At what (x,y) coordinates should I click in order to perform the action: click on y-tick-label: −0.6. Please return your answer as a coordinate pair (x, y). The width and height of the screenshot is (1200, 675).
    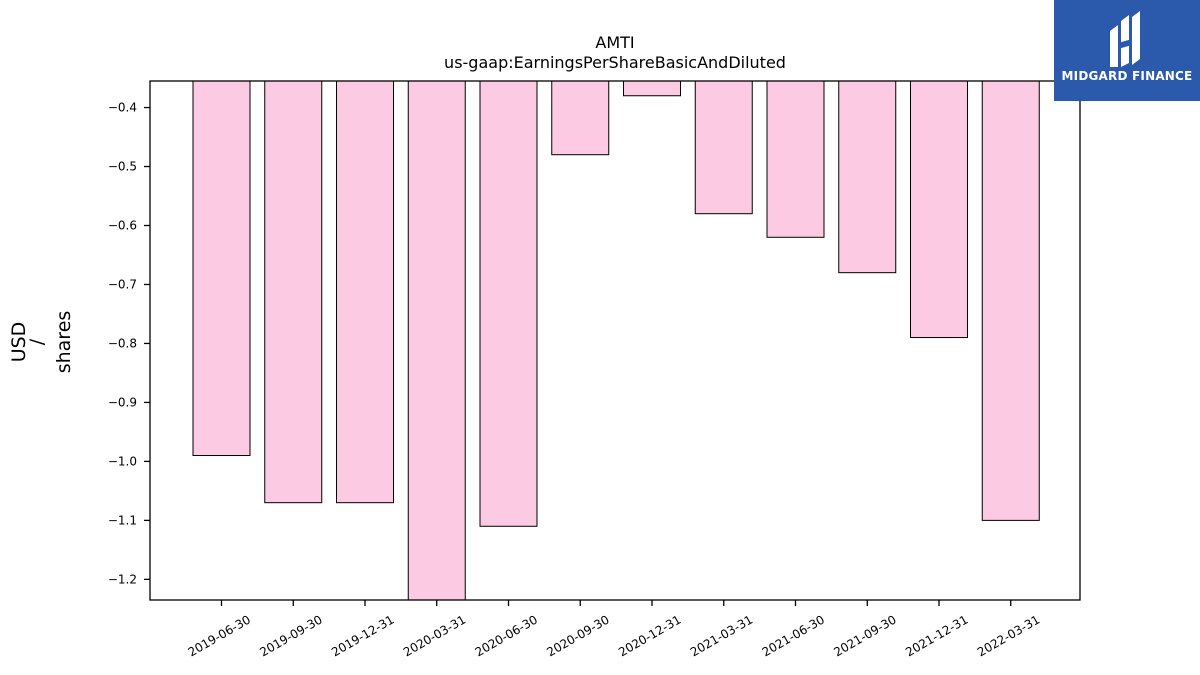
    Looking at the image, I should click on (122, 225).